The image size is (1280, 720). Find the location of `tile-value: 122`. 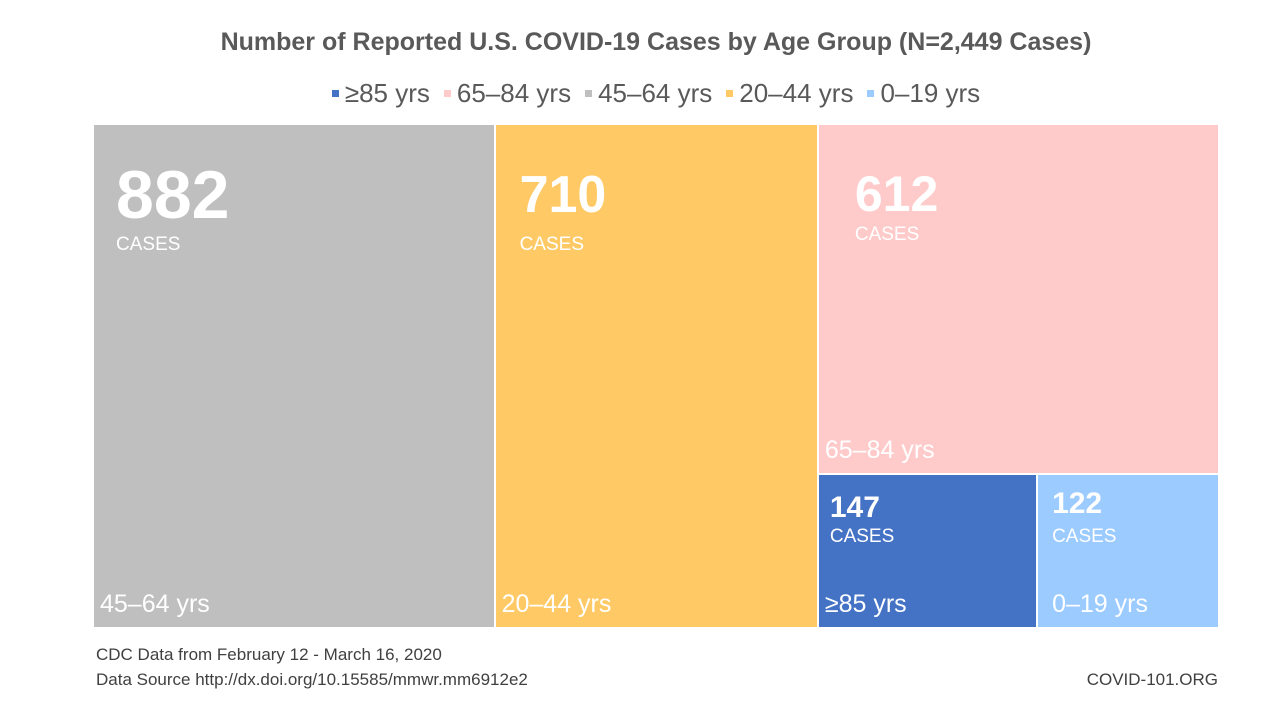

tile-value: 122 is located at coordinates (1077, 504).